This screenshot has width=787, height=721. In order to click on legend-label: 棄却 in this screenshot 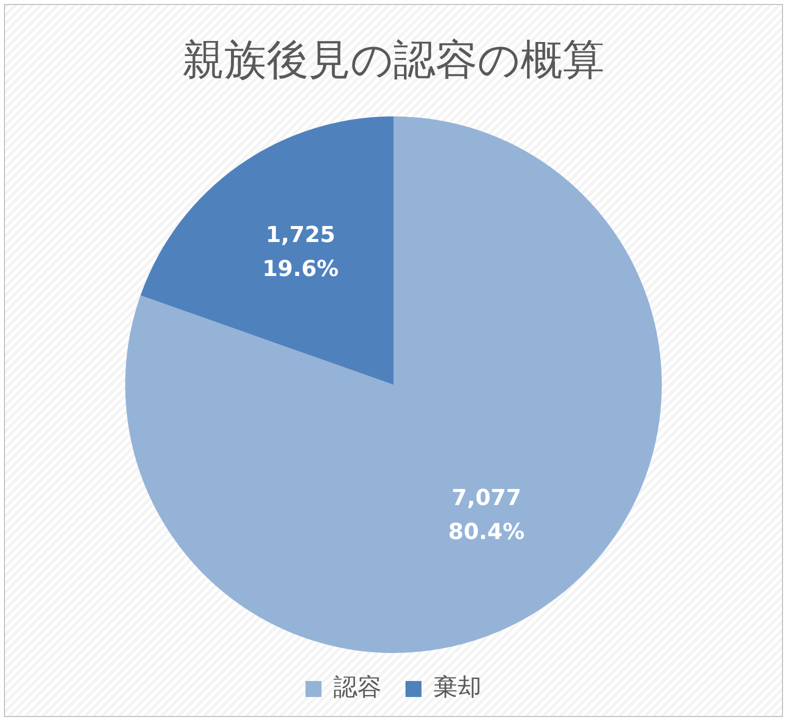, I will do `click(458, 687)`.